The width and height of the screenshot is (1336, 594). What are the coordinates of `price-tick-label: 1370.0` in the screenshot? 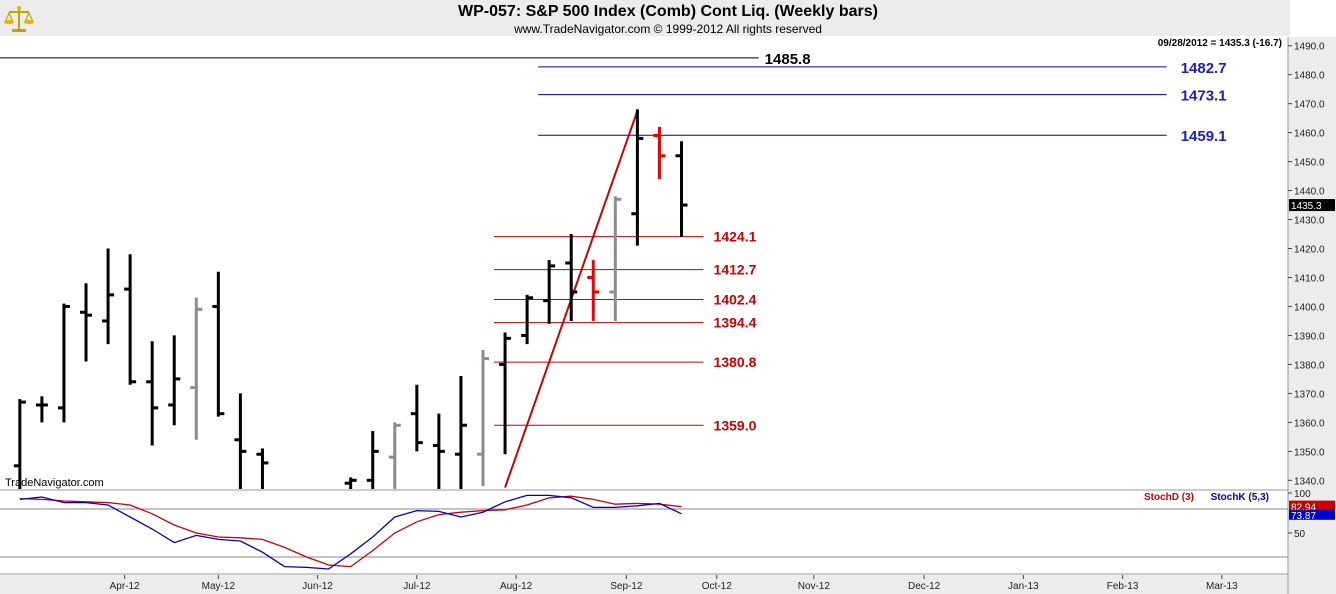 It's located at (1309, 394).